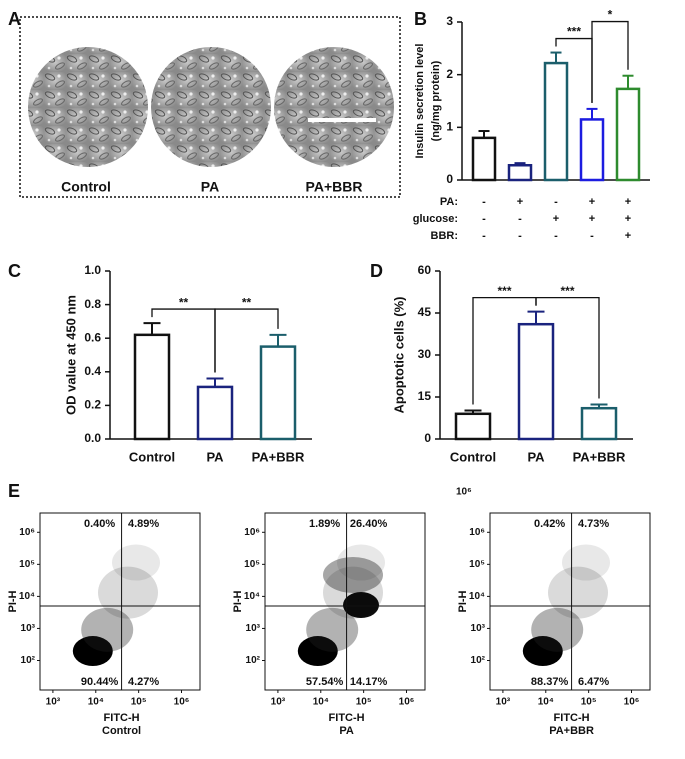 The width and height of the screenshot is (685, 759). I want to click on quadrant-percent: 1.89%, so click(324, 524).